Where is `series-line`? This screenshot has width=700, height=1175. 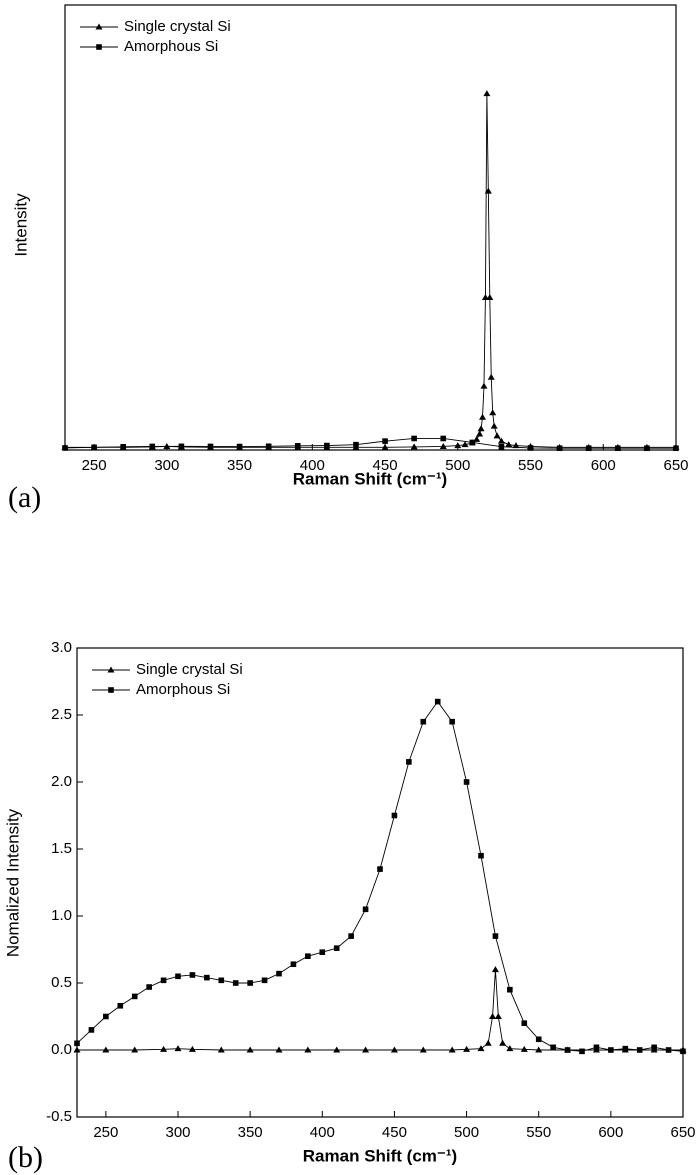 series-line is located at coordinates (380, 1010).